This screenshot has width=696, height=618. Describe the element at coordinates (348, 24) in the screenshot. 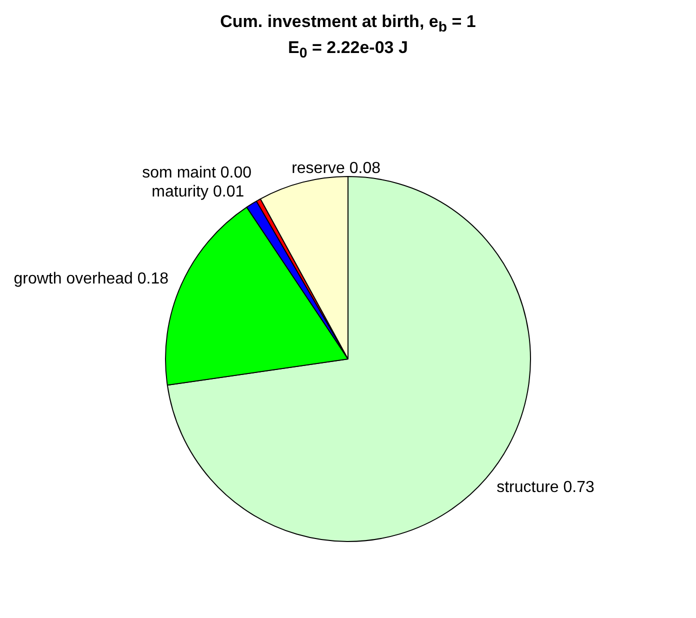

I see `chart-title: Cum. investment at birth, e$_{b}$ = 1` at that location.